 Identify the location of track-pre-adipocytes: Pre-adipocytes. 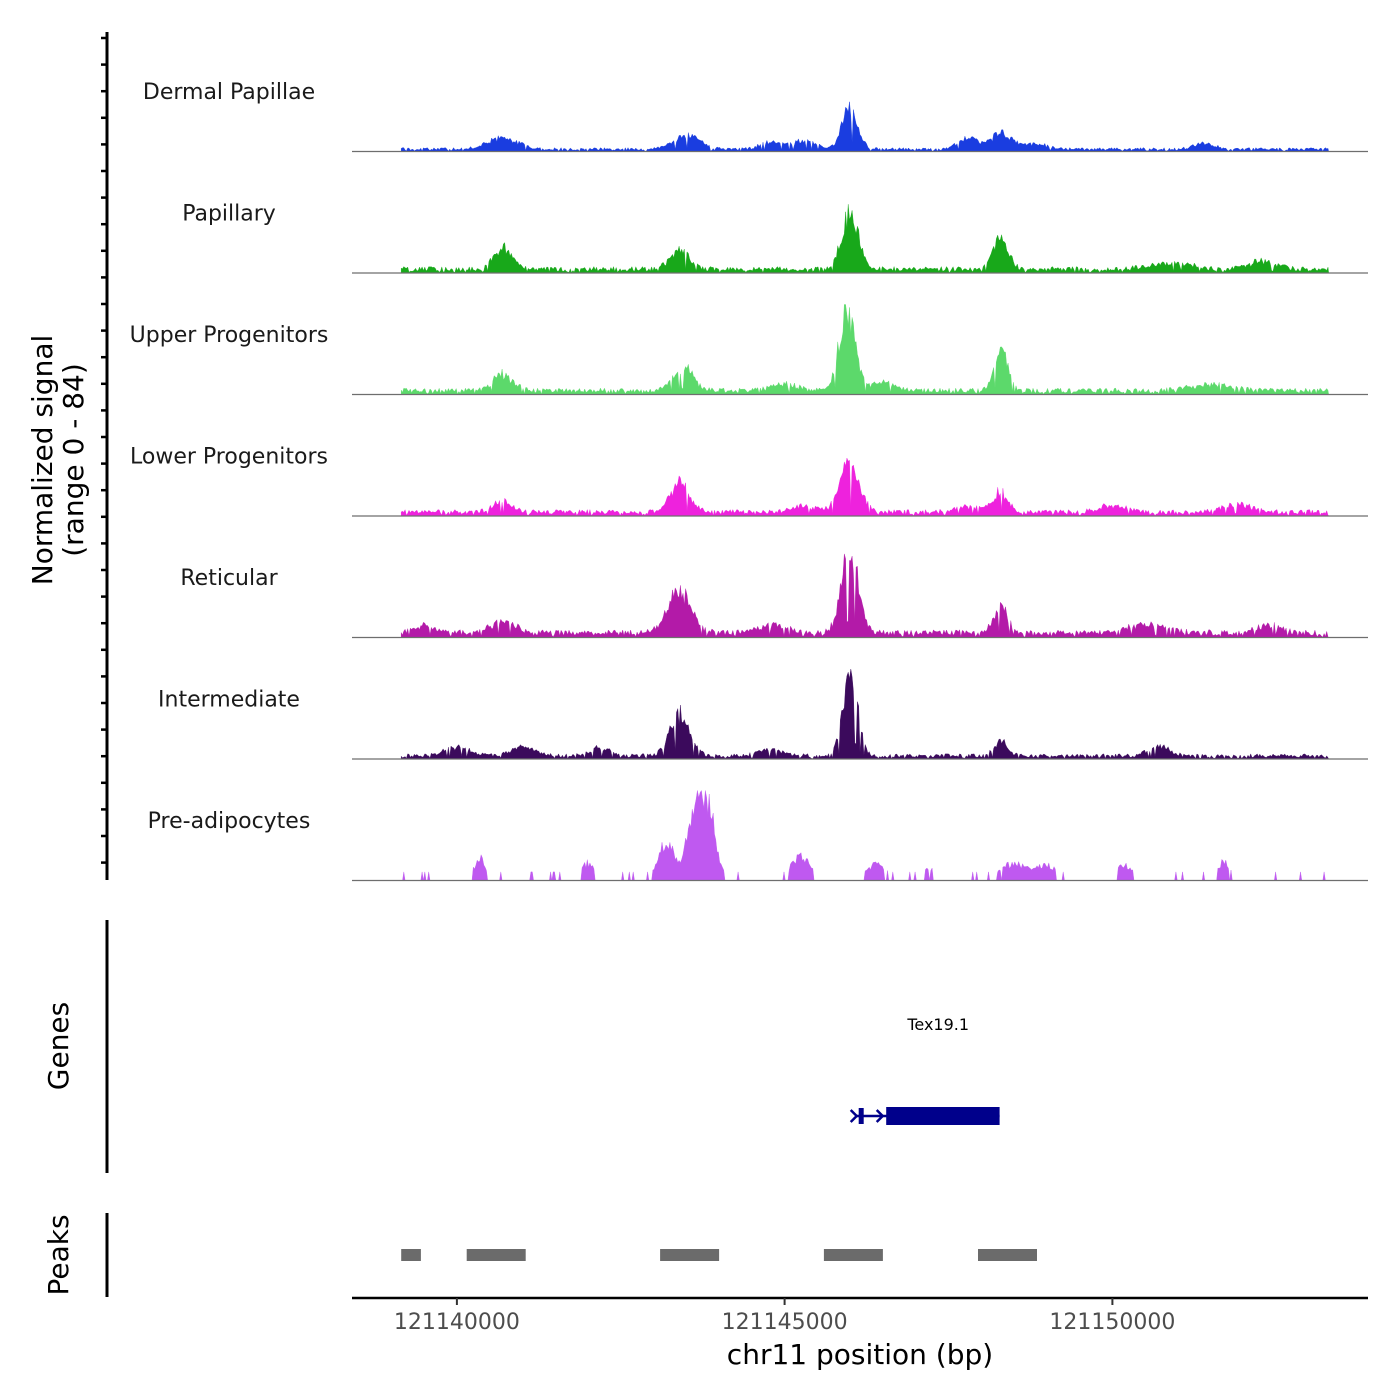
(758, 835).